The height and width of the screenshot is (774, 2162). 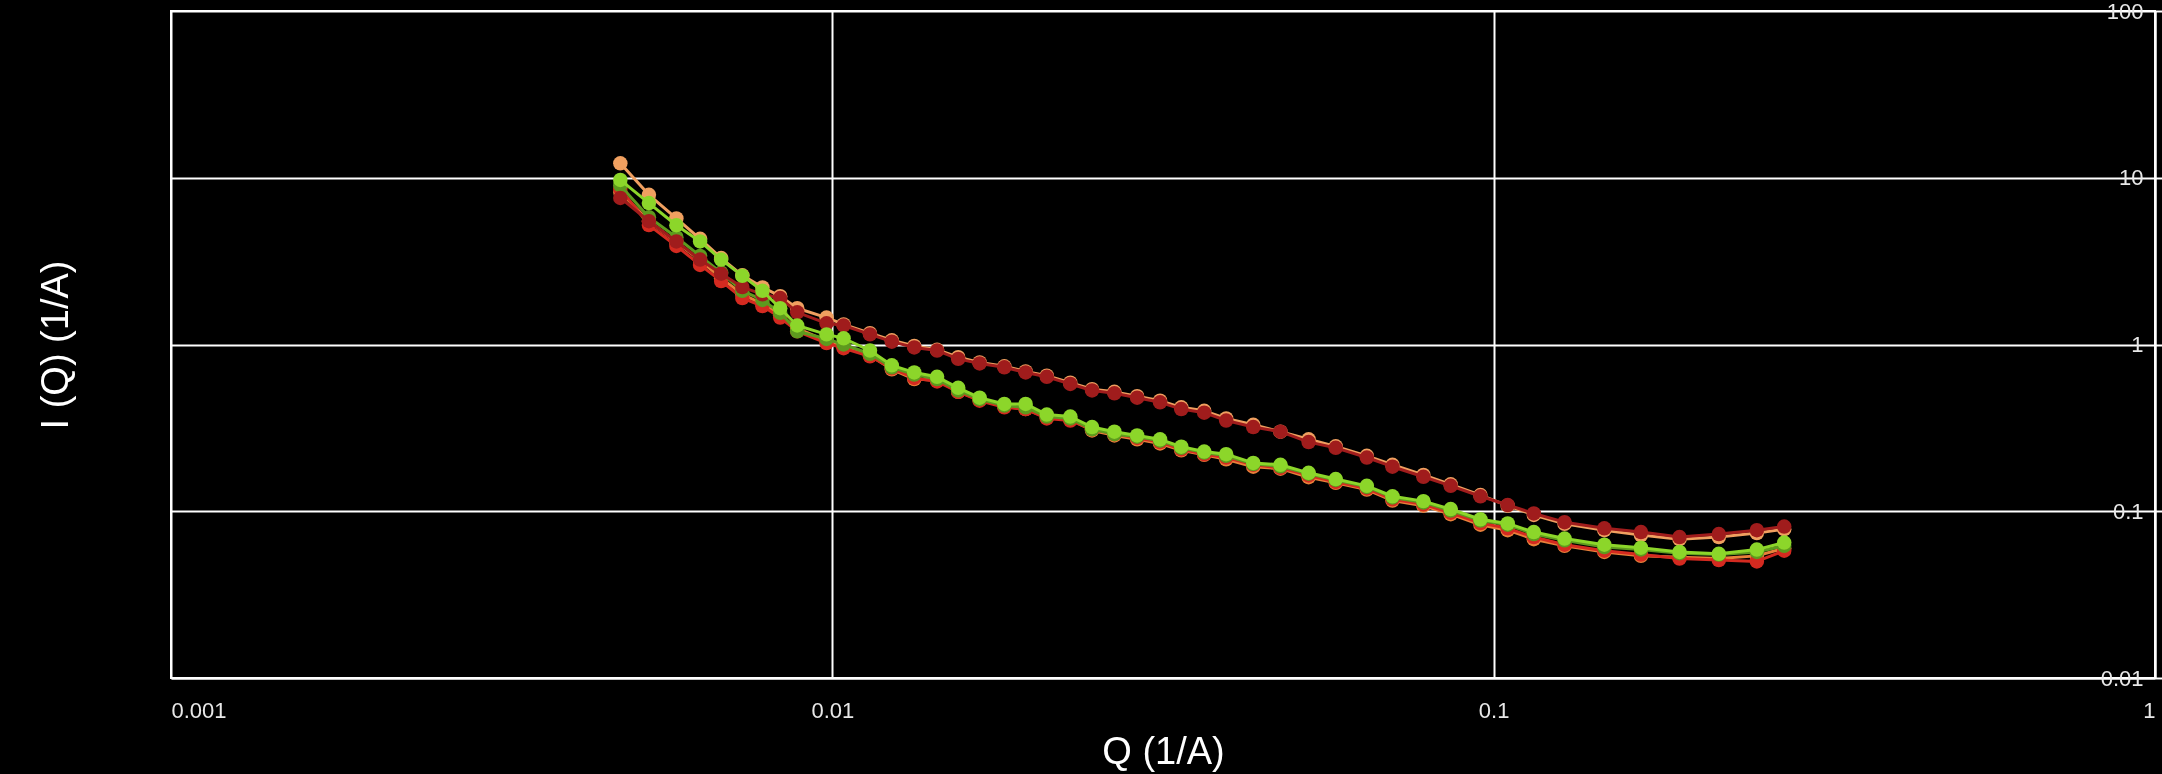 What do you see at coordinates (54, 345) in the screenshot?
I see `y-axis-title: I (Q) (1/A)` at bounding box center [54, 345].